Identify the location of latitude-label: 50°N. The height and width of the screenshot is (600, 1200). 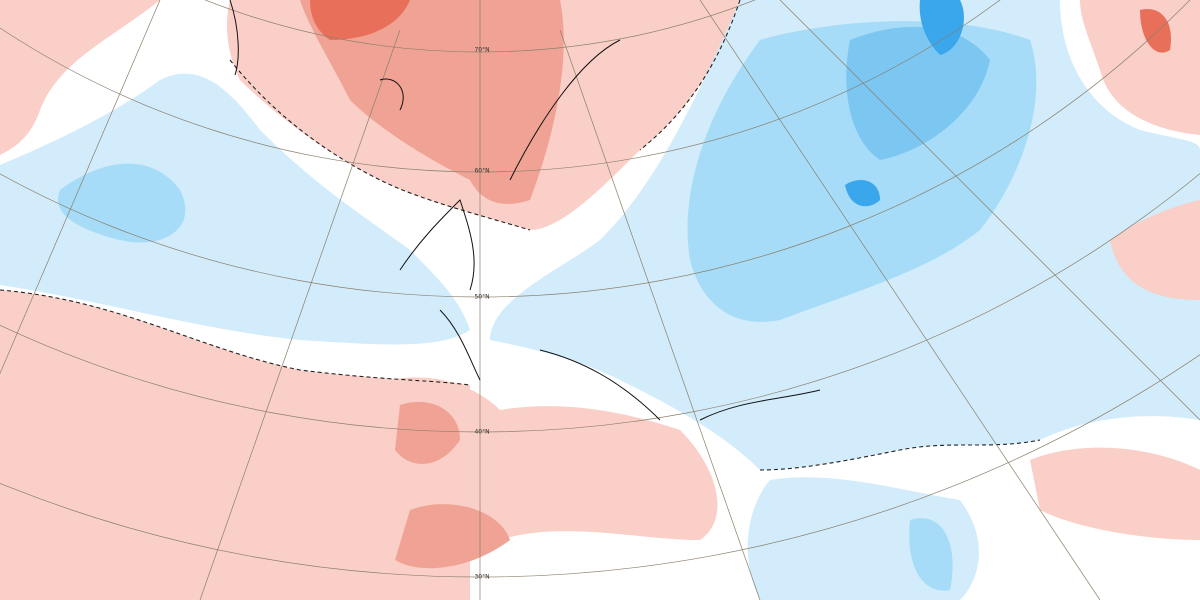
(481, 297).